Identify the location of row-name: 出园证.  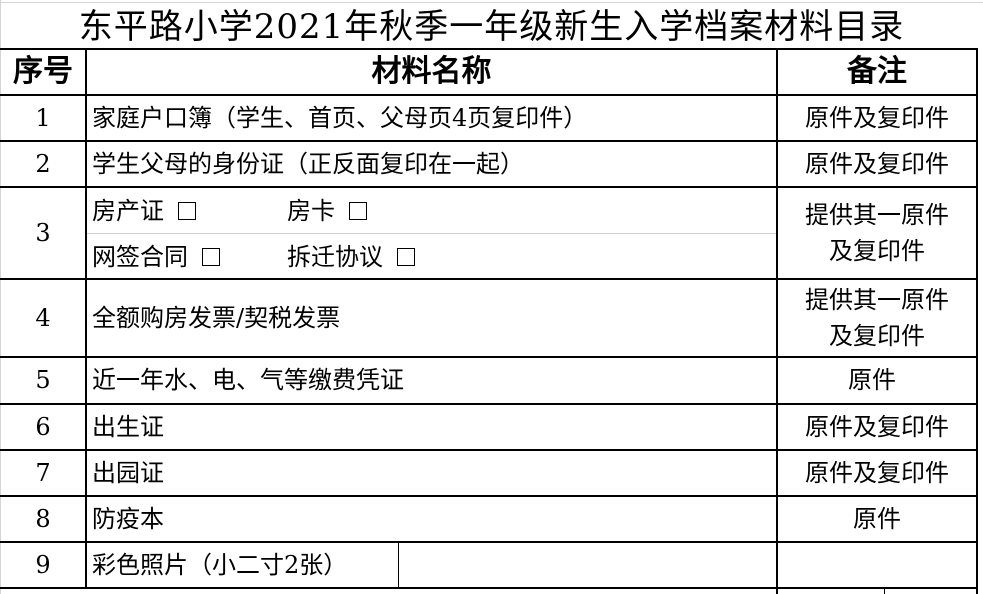
(128, 472).